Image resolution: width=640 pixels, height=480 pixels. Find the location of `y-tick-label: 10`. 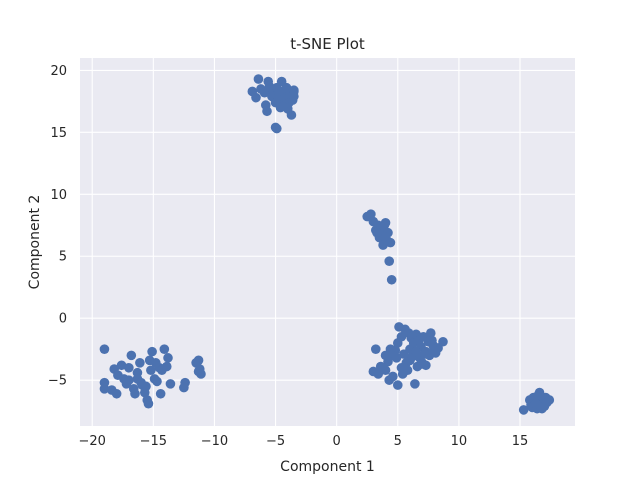

y-tick-label: 10 is located at coordinates (58, 195).